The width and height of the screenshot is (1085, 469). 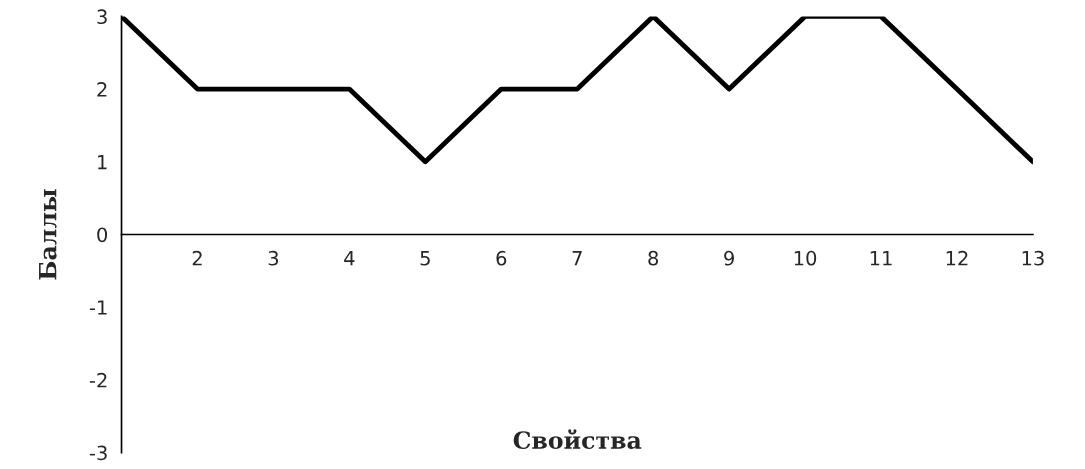 What do you see at coordinates (102, 162) in the screenshot?
I see `y-tick-label: 1` at bounding box center [102, 162].